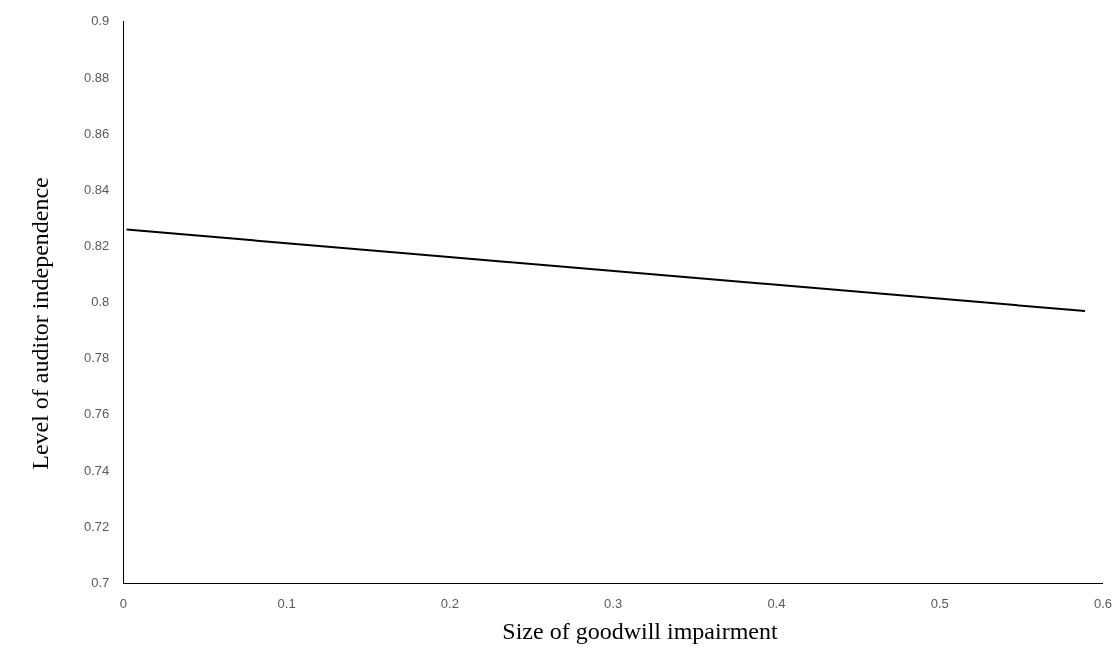  What do you see at coordinates (939, 603) in the screenshot?
I see `x-tick-label: 0.5` at bounding box center [939, 603].